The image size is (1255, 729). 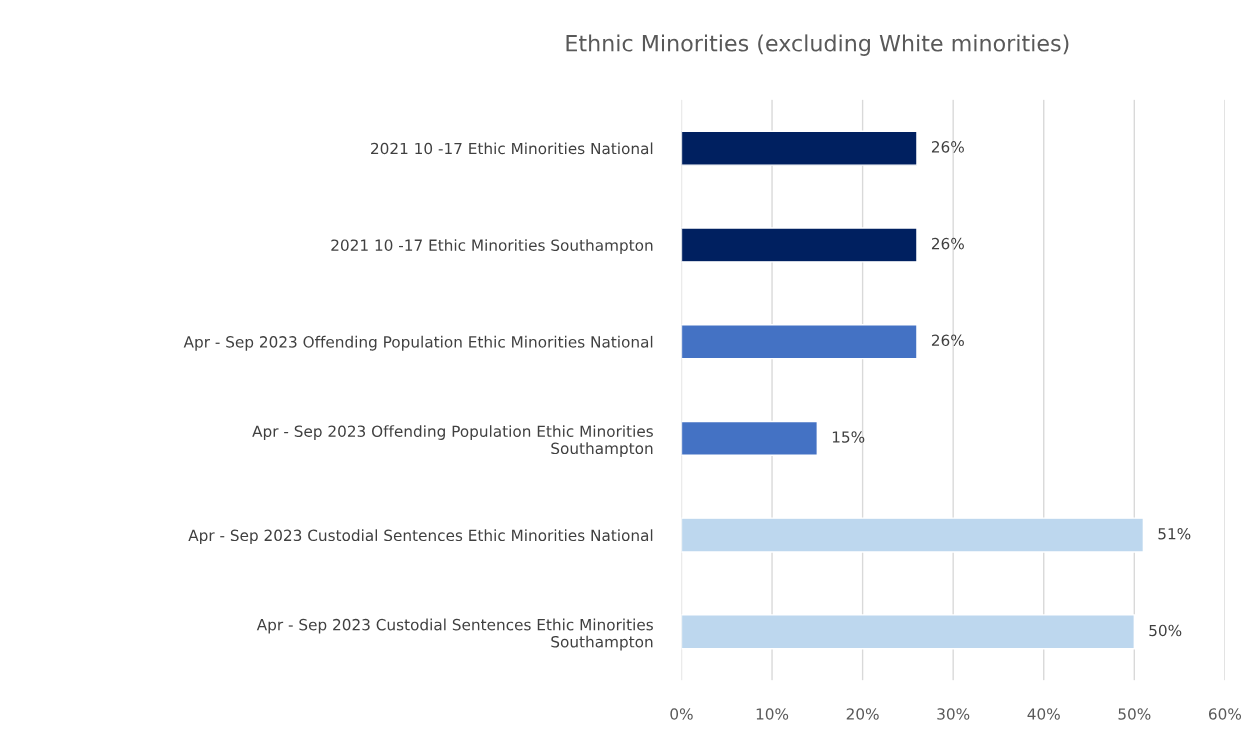 I want to click on data-label: 15%, so click(x=848, y=437).